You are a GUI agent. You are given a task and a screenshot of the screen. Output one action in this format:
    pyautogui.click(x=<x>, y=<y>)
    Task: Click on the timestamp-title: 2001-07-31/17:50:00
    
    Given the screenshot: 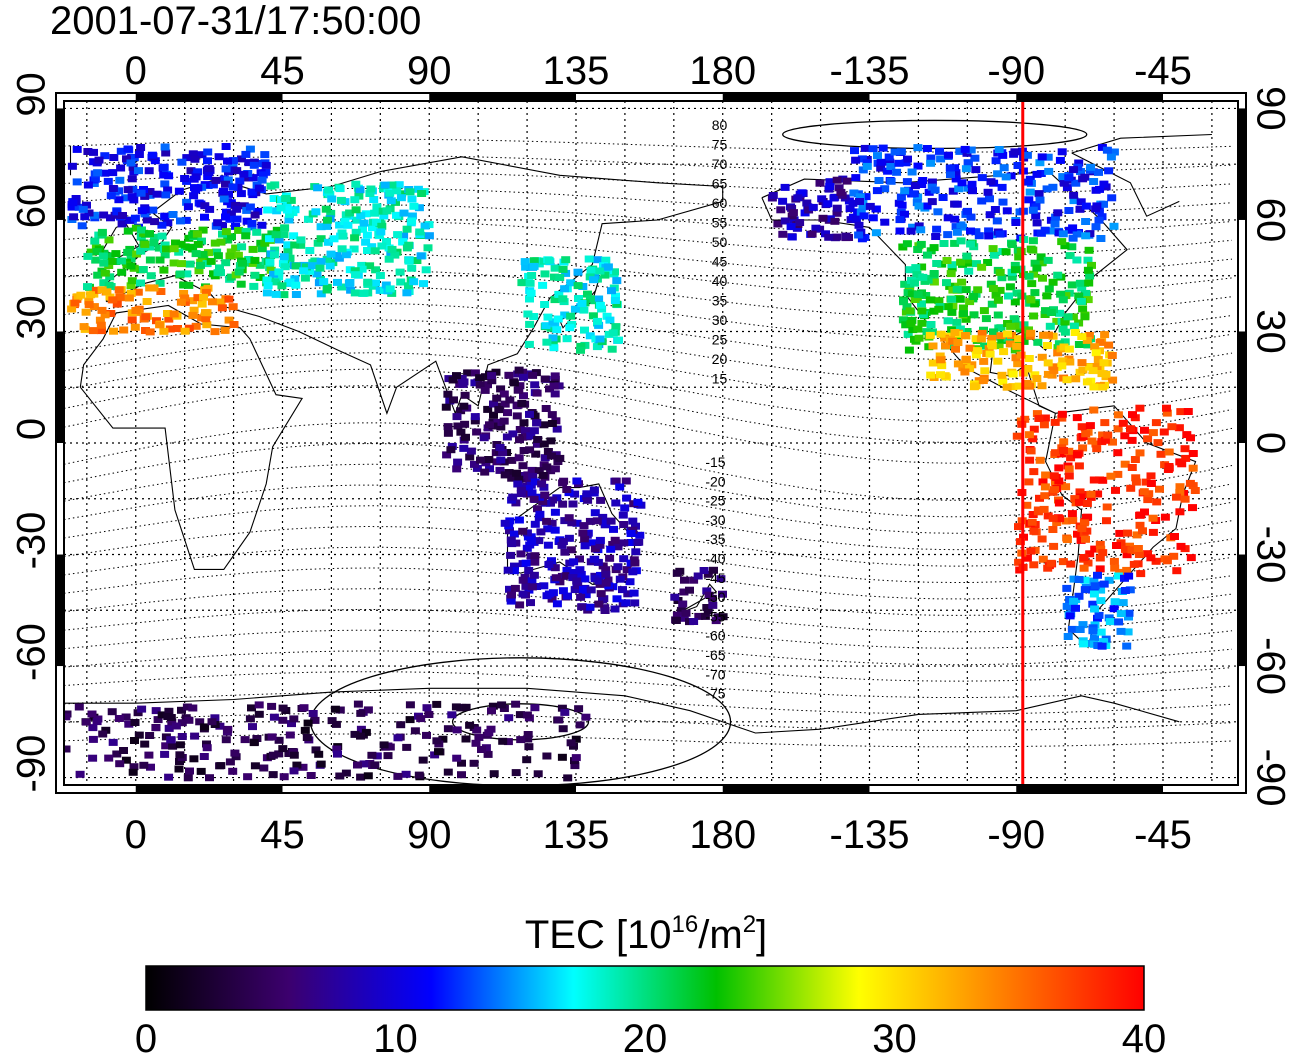 What is the action you would take?
    pyautogui.click(x=235, y=21)
    